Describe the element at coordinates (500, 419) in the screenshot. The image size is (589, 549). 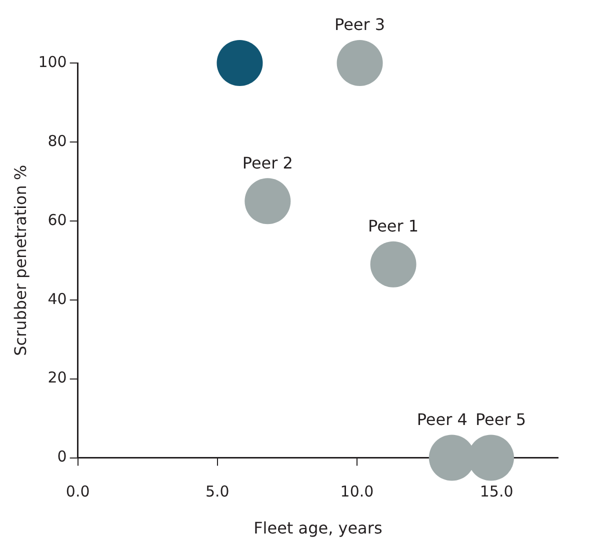
I see `annotation: Peer 5` at that location.